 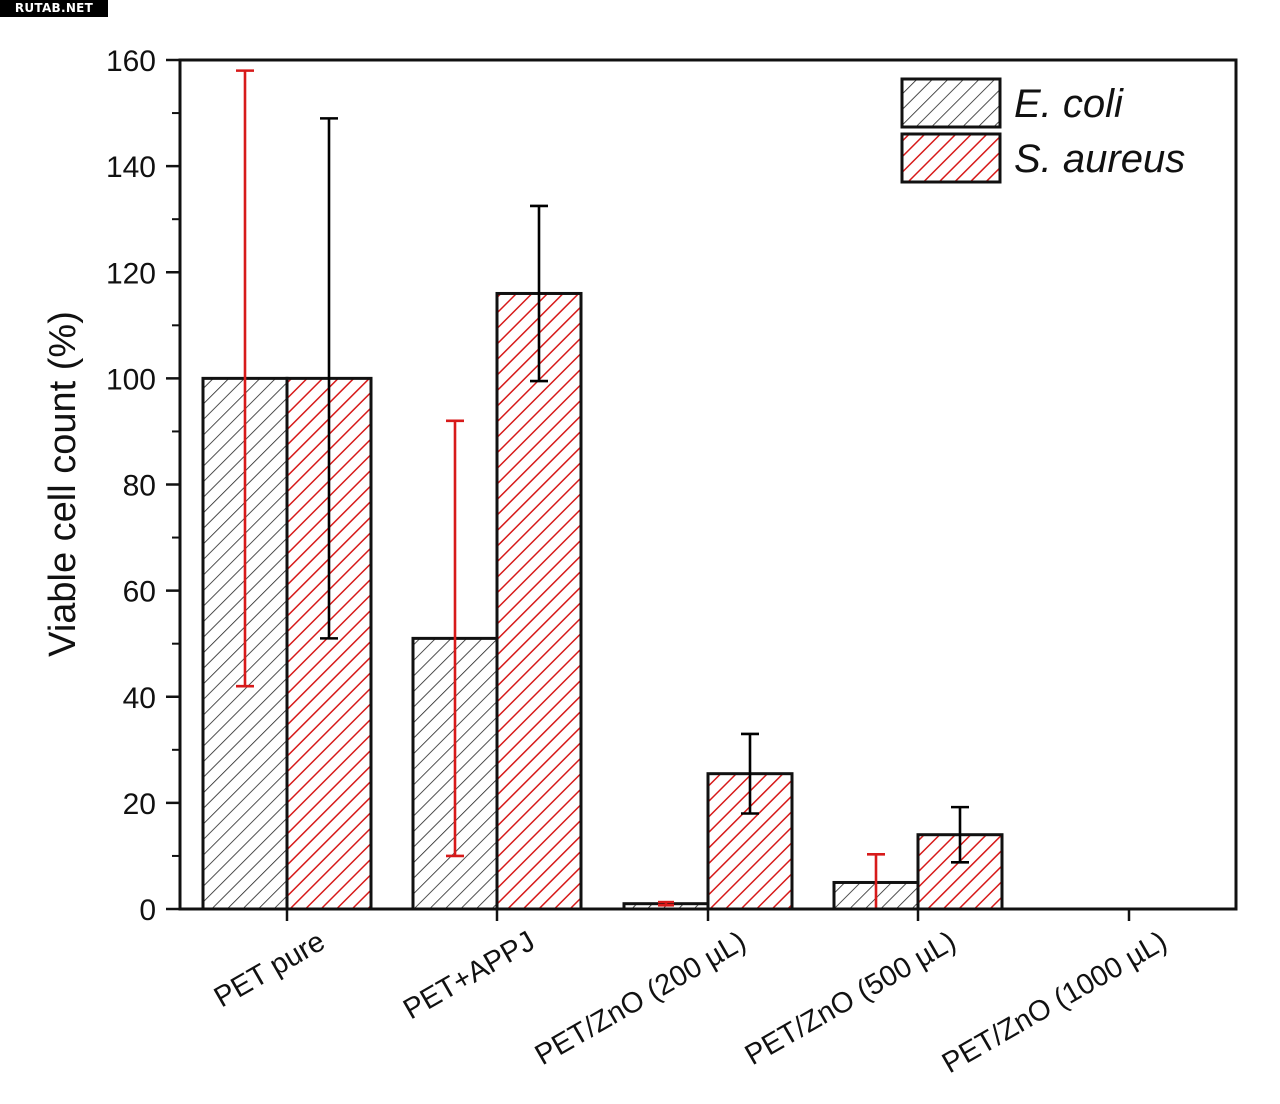 I want to click on y-tick-label-80: 80, so click(x=139, y=486).